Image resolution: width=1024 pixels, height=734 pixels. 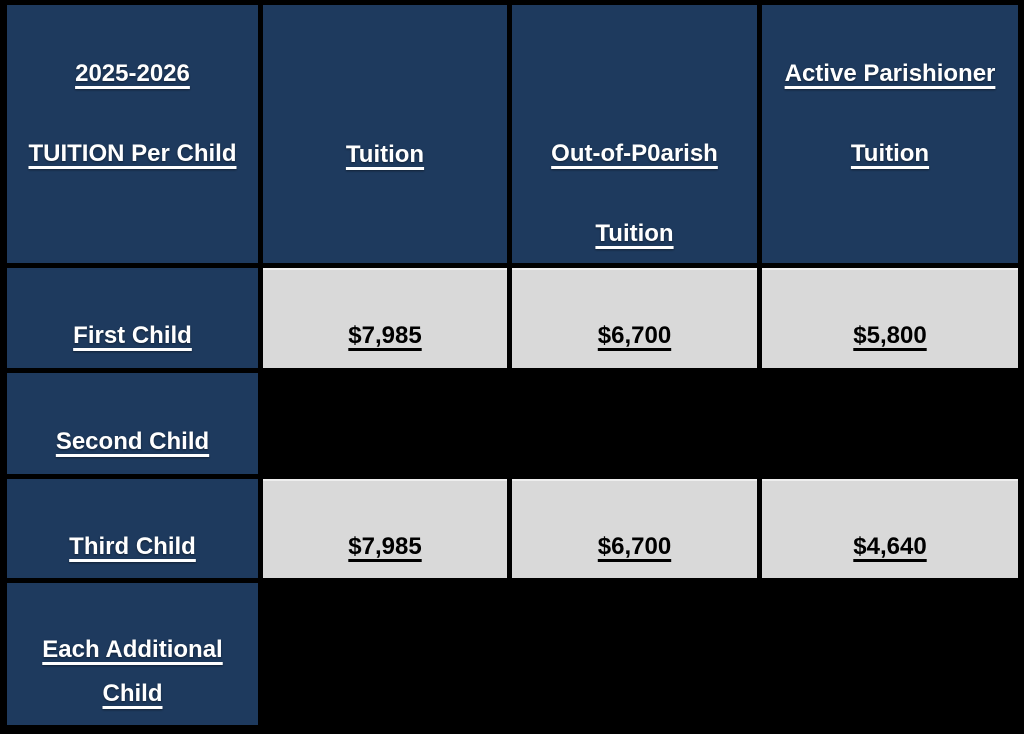 I want to click on header-line-out-of-parish: Out-of-P0arish, so click(x=634, y=153).